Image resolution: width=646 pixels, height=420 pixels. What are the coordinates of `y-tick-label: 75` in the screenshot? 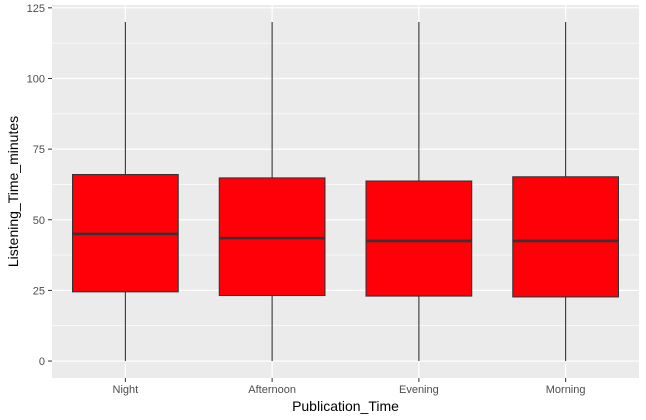 It's located at (39, 150).